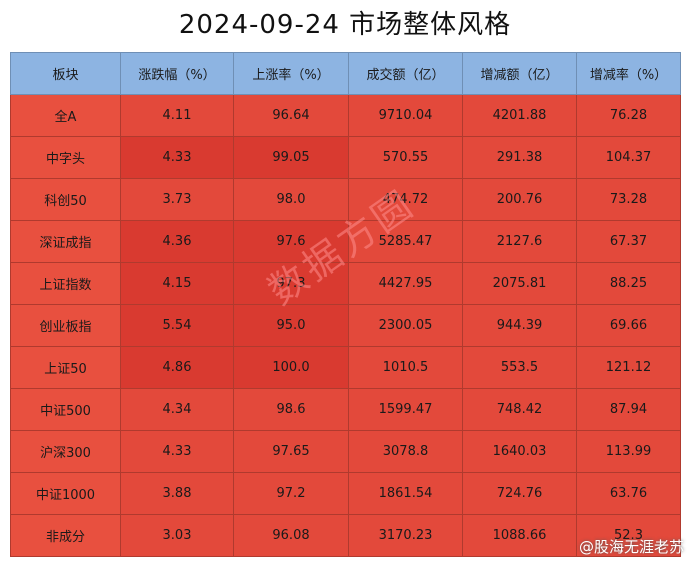  What do you see at coordinates (628, 367) in the screenshot?
I see `cell: 121.12` at bounding box center [628, 367].